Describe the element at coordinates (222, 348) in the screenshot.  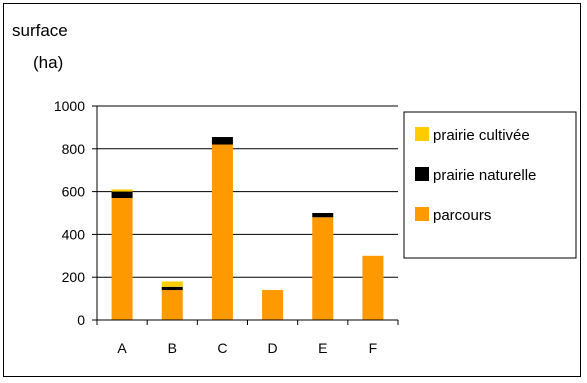
I see `x-tick-label: C` at that location.